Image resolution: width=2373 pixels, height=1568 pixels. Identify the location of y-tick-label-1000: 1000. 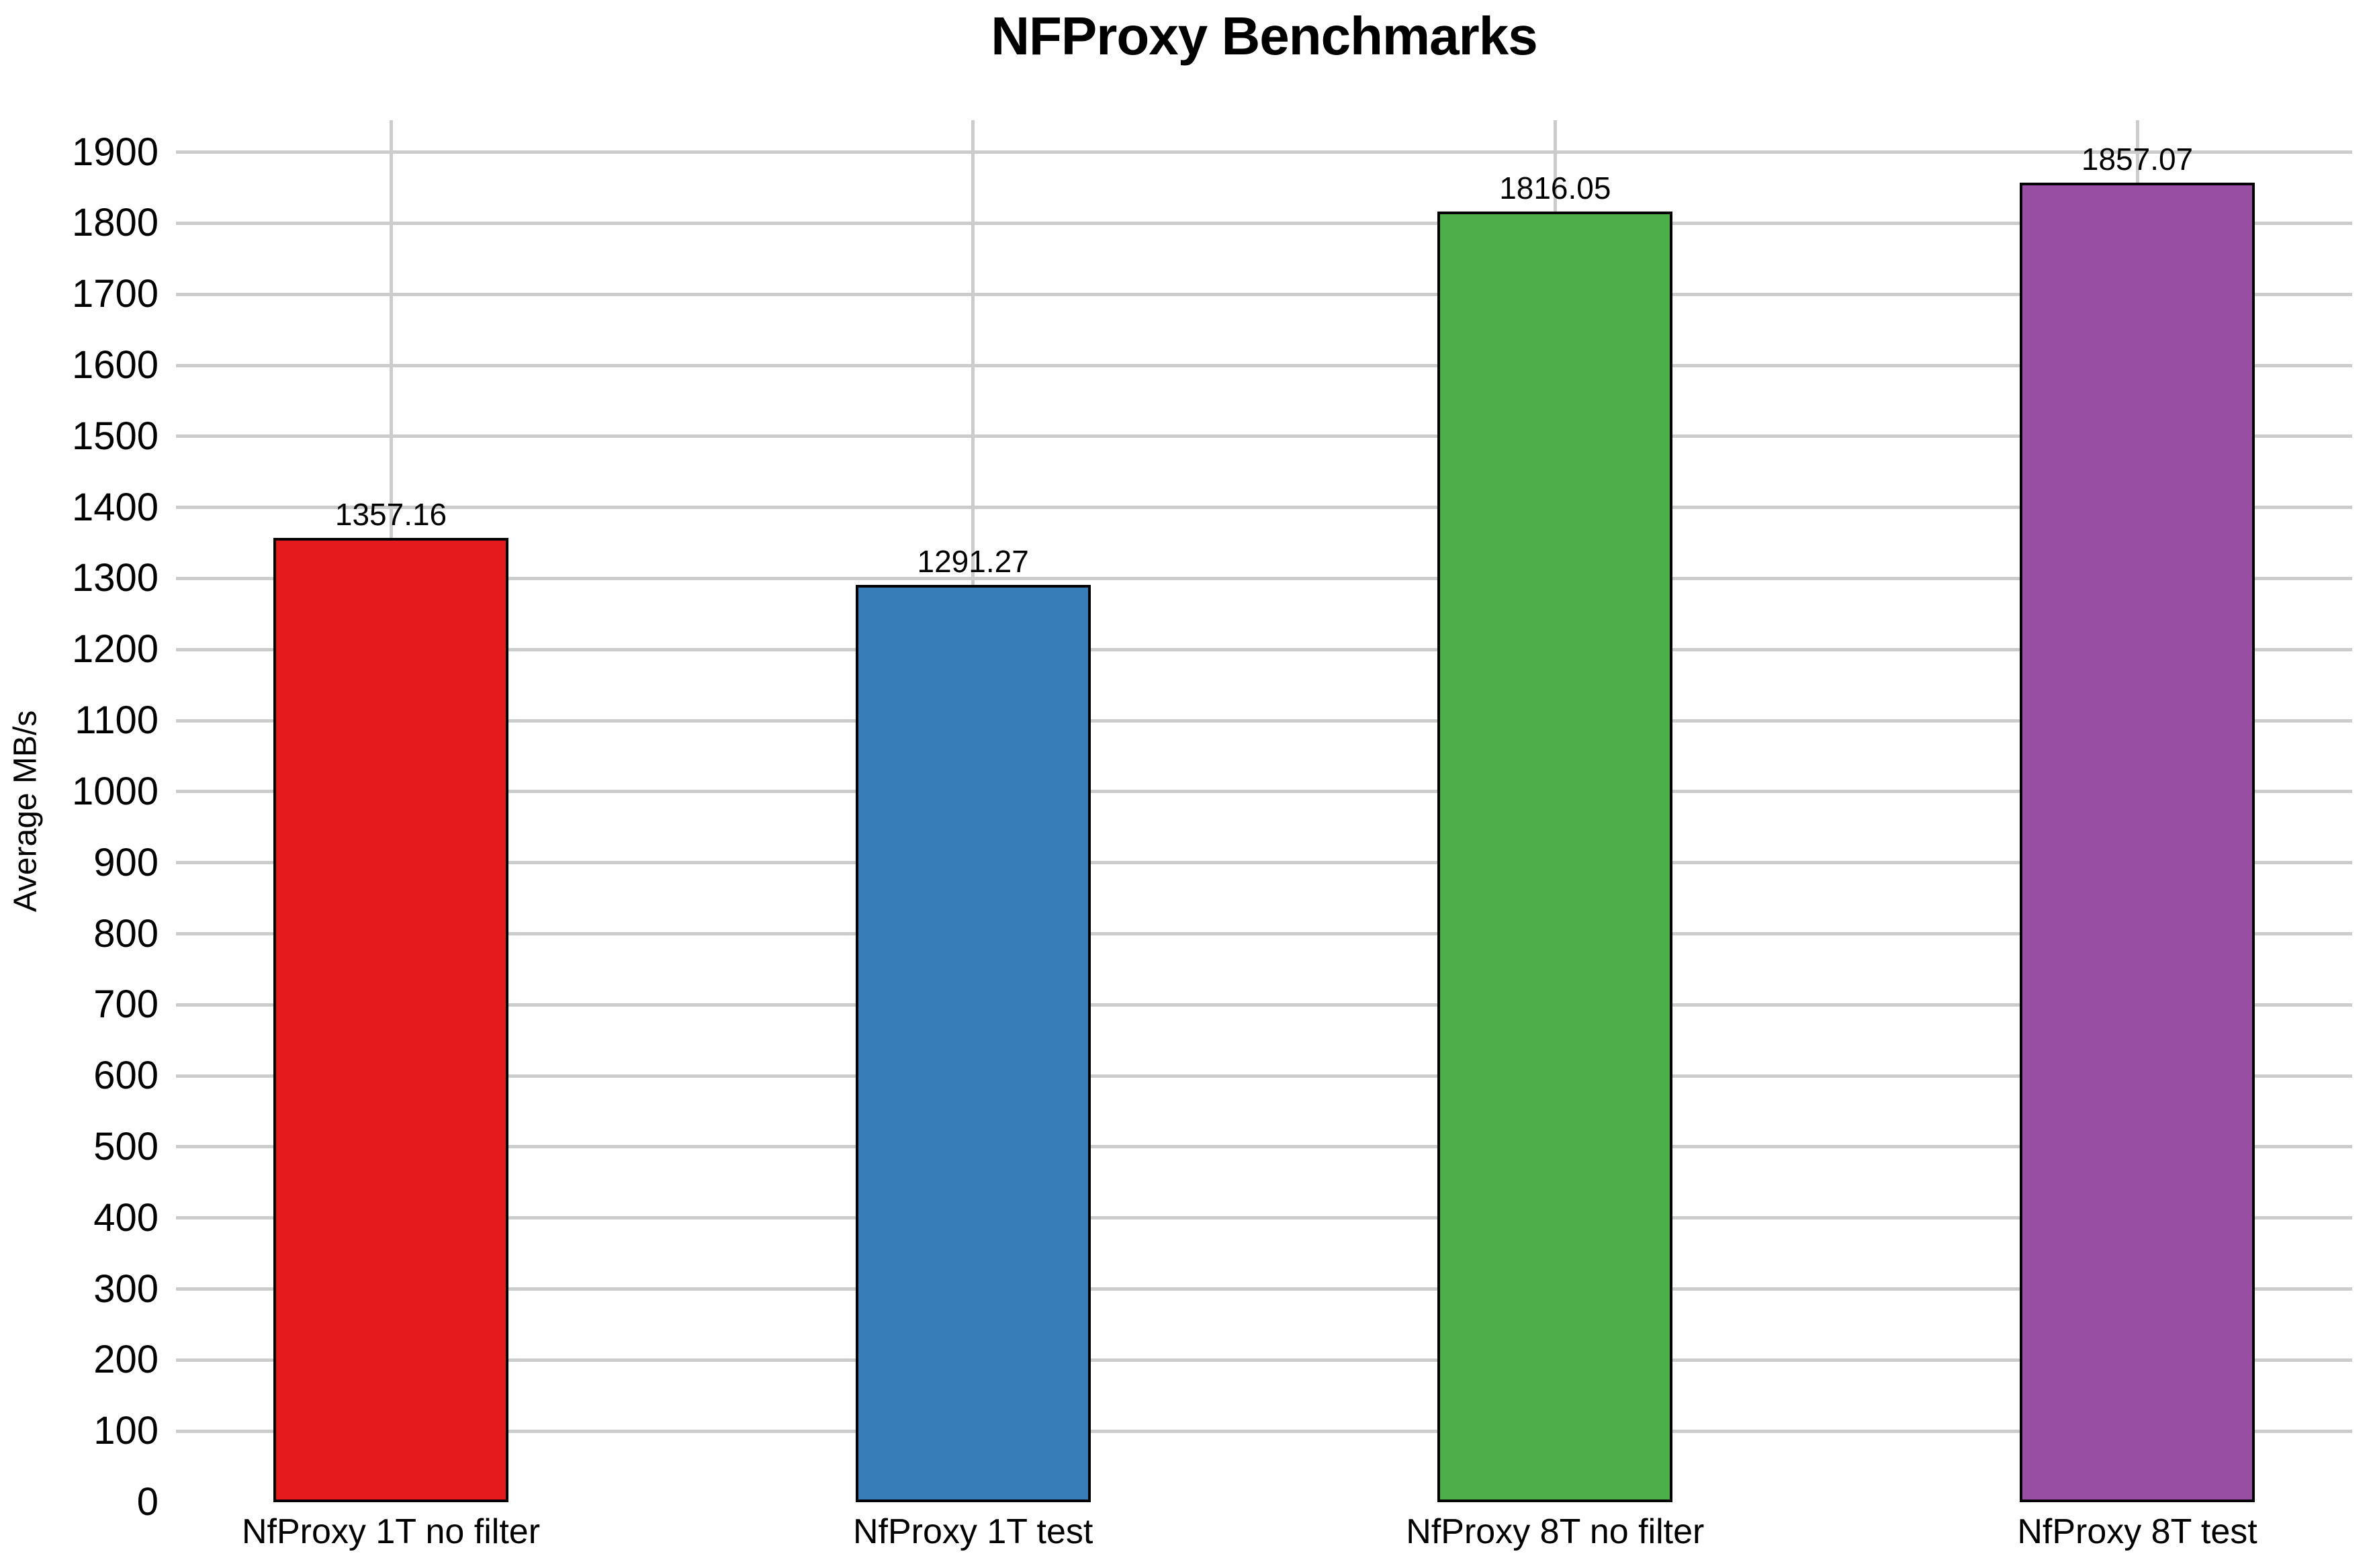
(115, 791).